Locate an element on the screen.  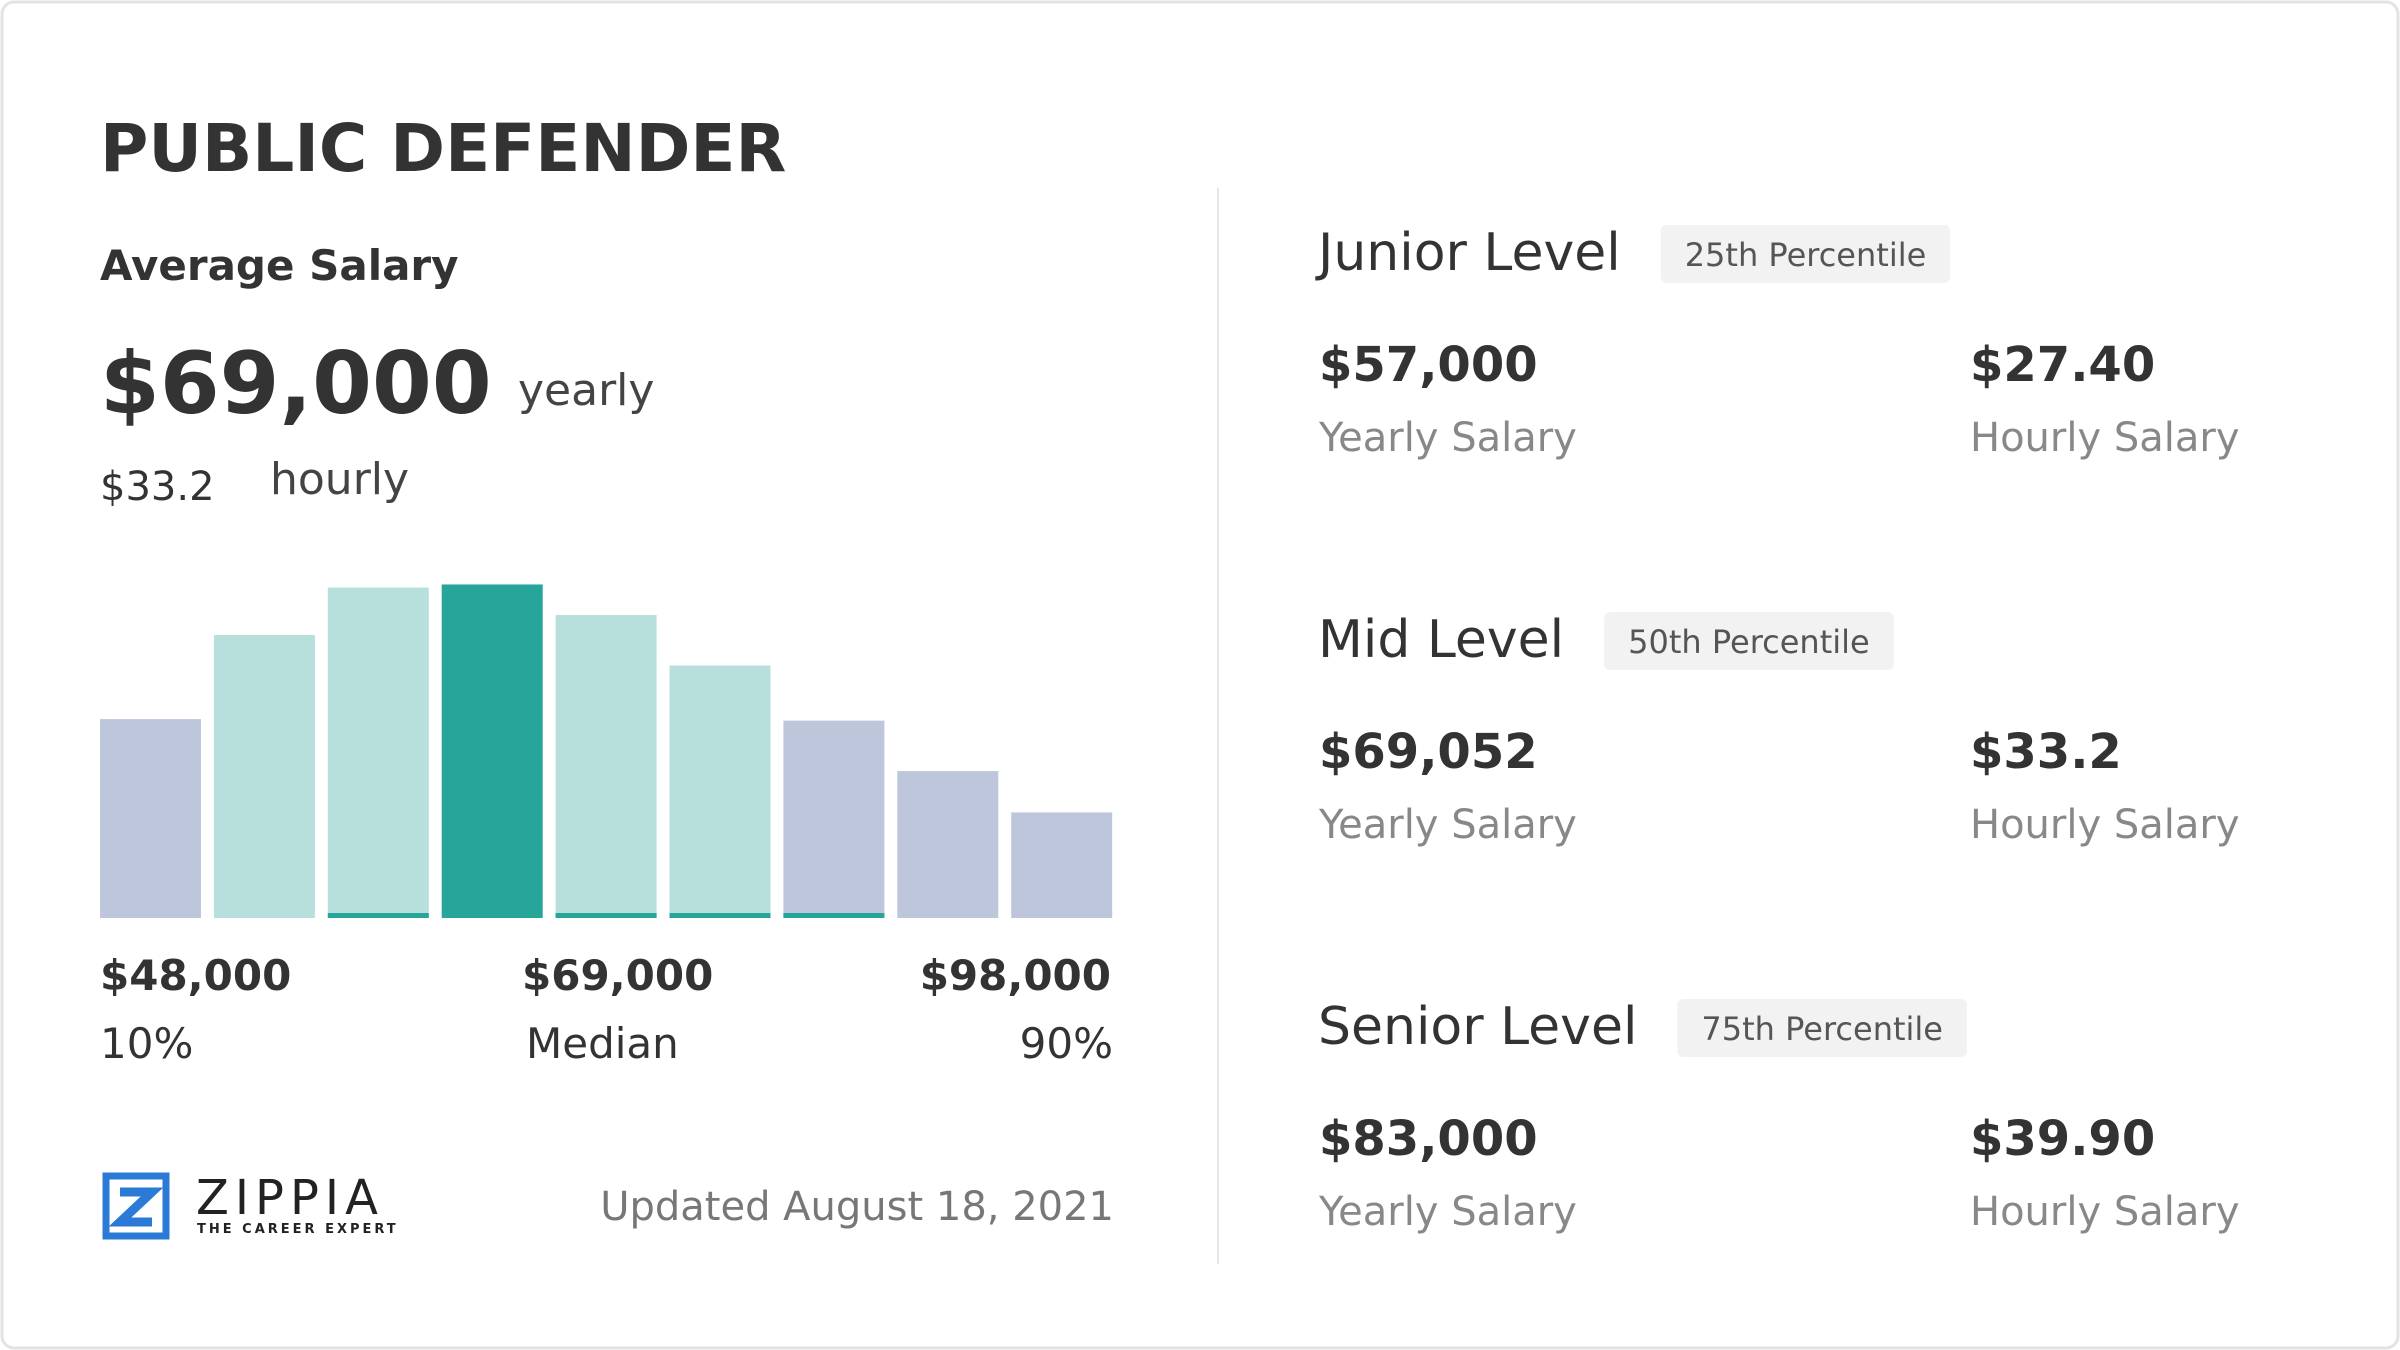
percentile-text: 75th Percentile is located at coordinates (1822, 1029).